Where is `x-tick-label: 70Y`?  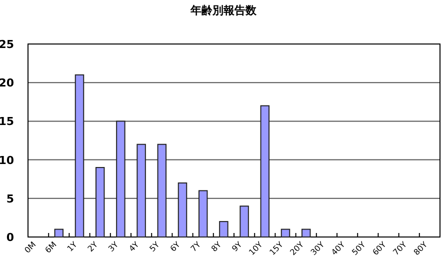 x-tick-label: 70Y is located at coordinates (400, 249).